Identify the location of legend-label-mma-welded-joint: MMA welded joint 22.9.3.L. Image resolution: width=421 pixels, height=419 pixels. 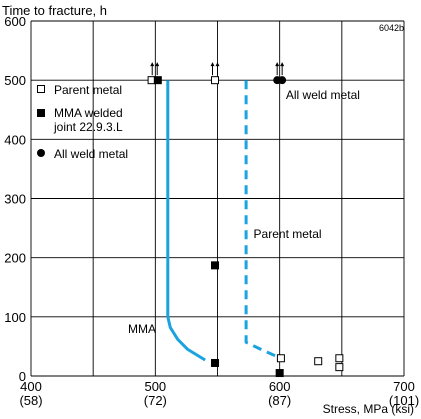
(89, 120).